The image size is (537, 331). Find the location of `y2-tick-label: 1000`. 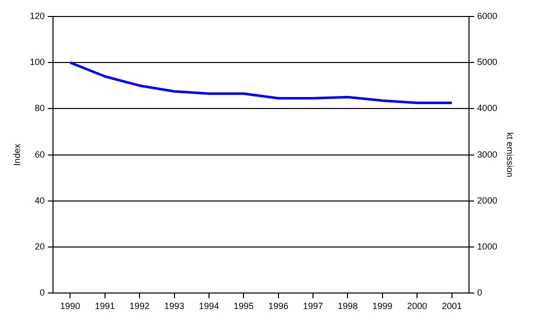

y2-tick-label: 1000 is located at coordinates (487, 247).